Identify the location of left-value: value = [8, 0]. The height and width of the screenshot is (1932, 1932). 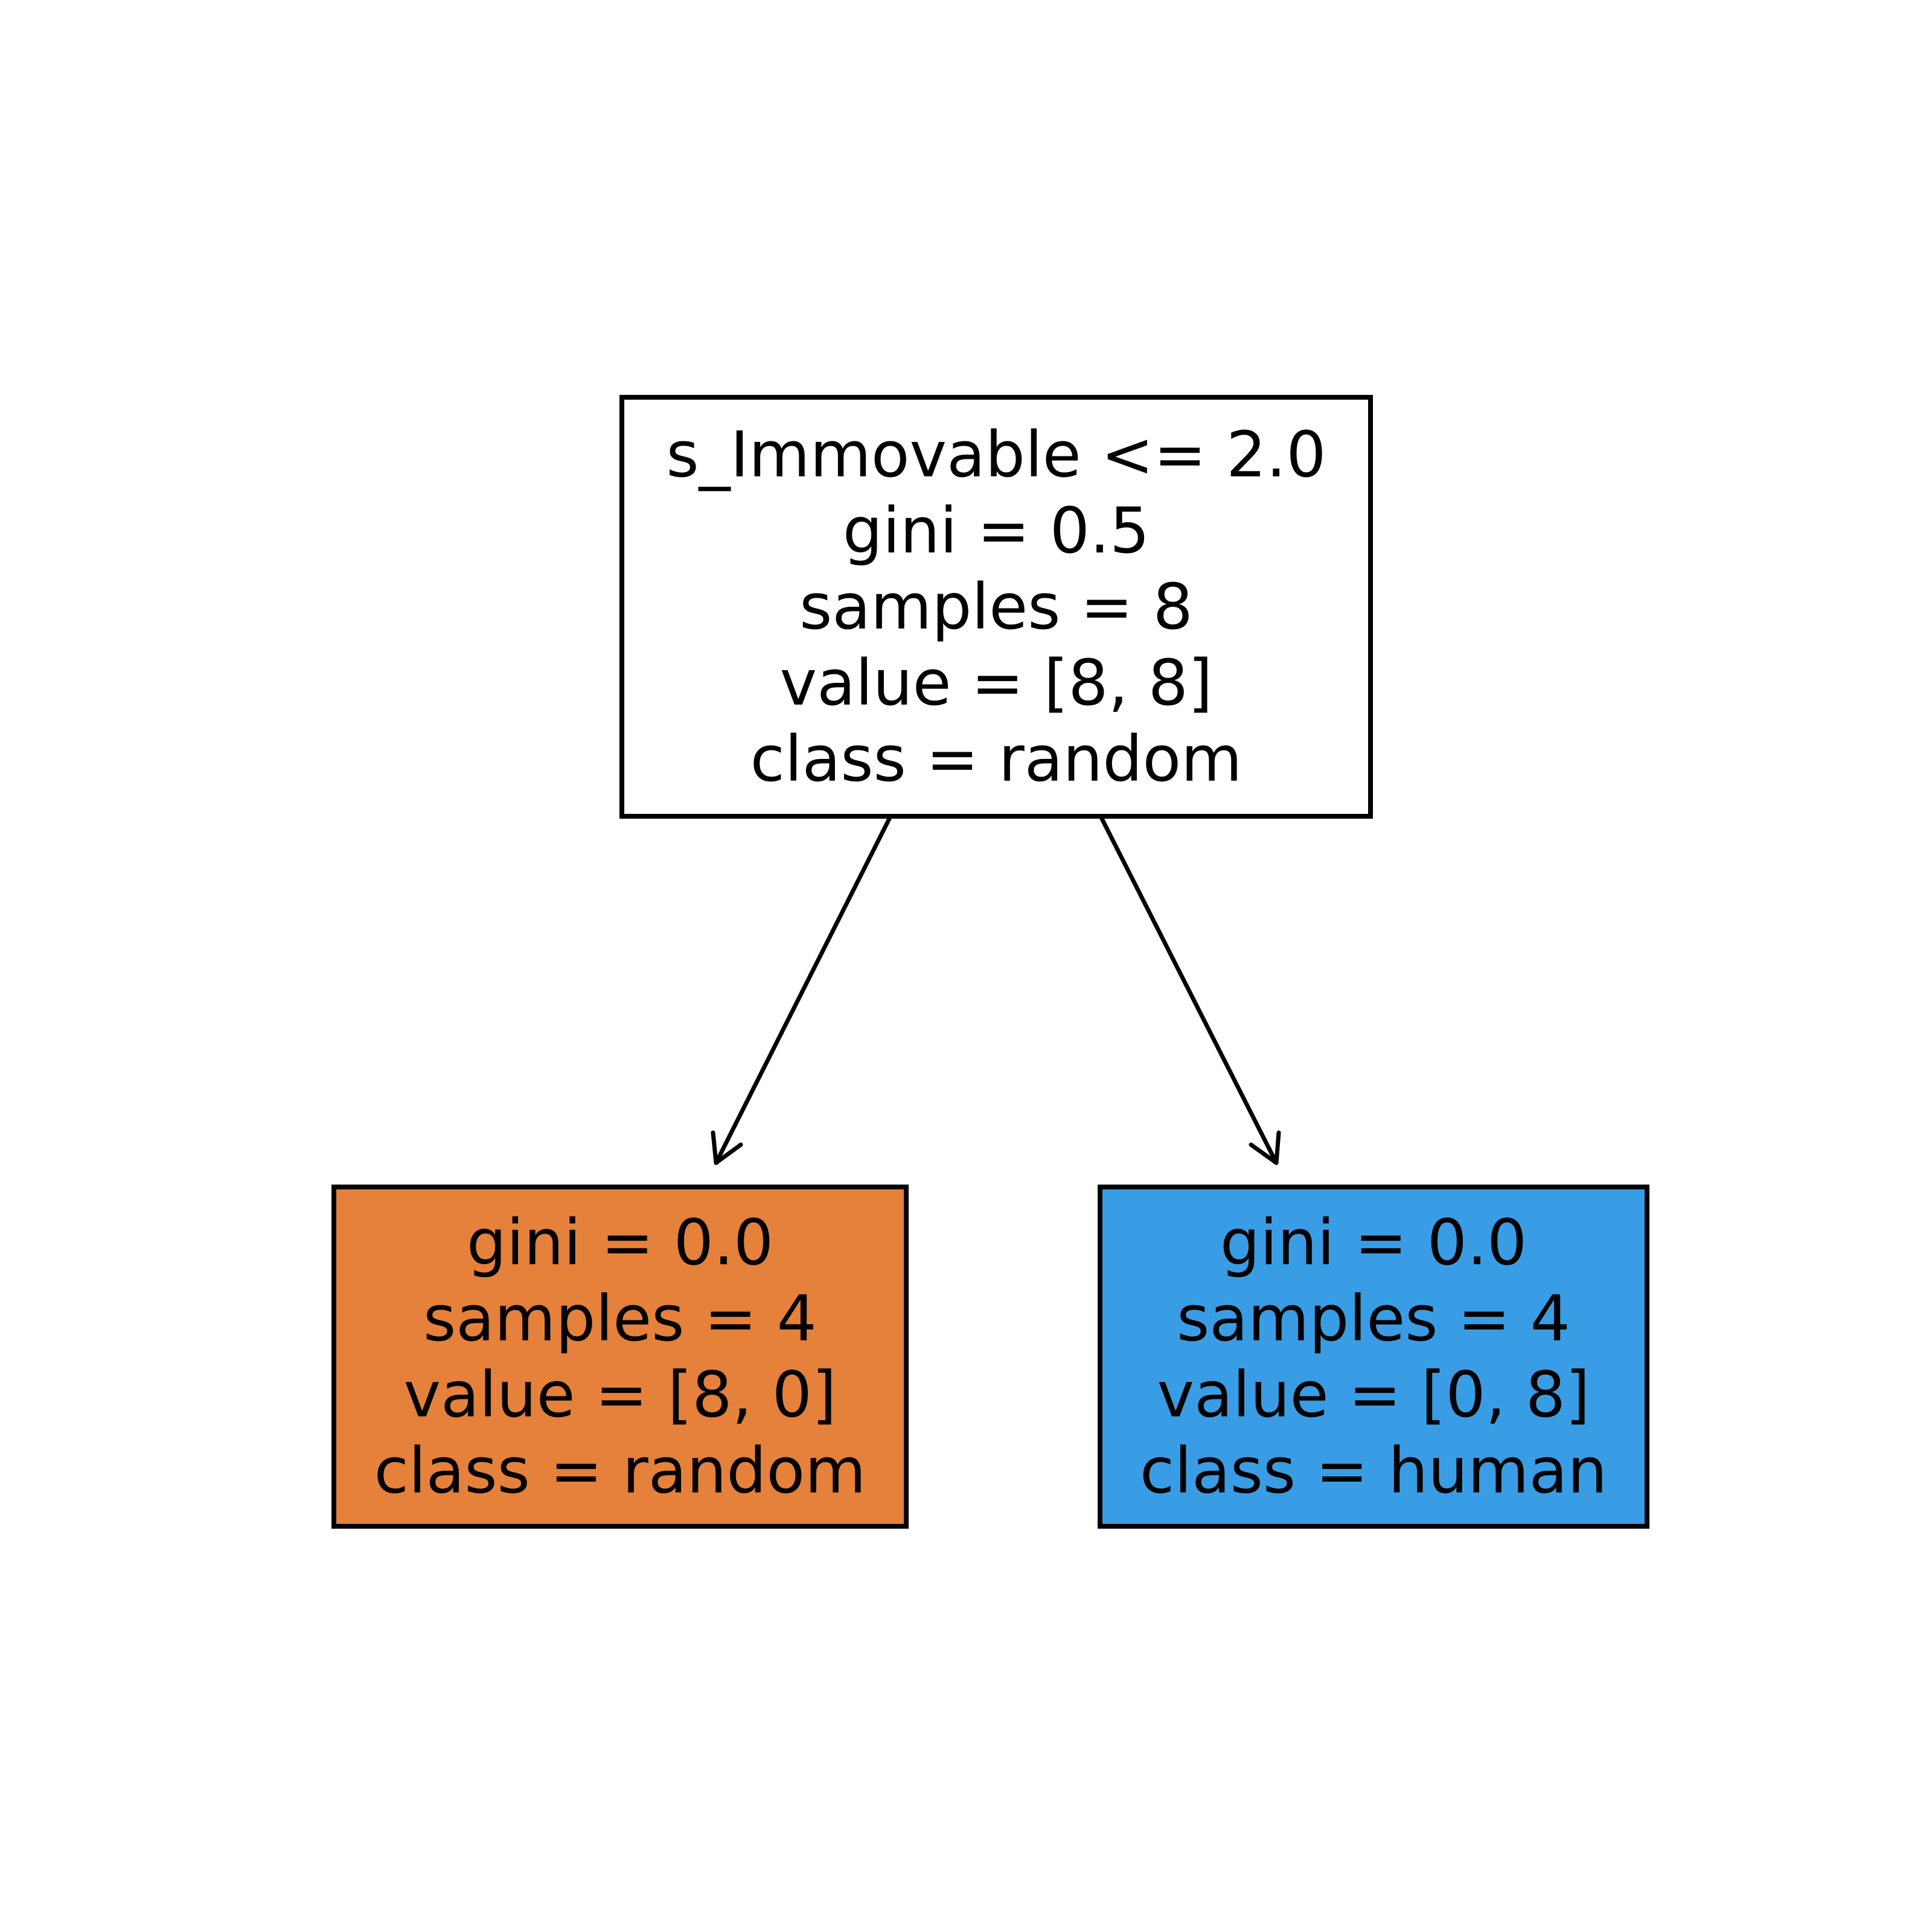
(620, 1395).